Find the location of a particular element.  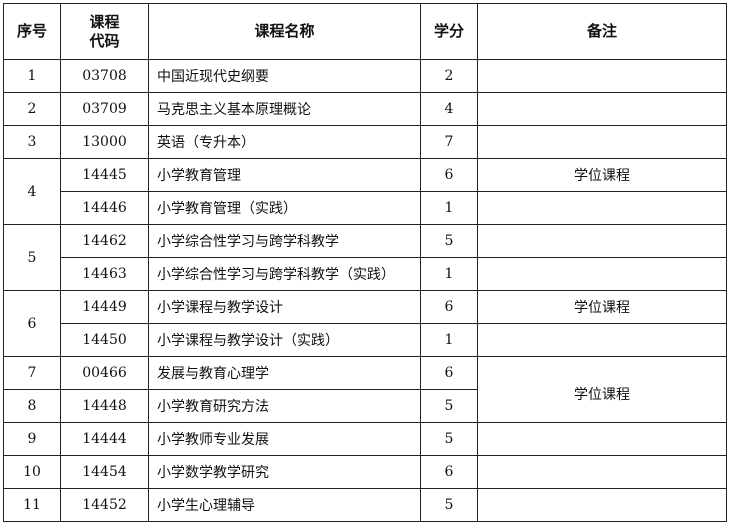

cell-name: 马克思主义基本原理概论 is located at coordinates (284, 109).